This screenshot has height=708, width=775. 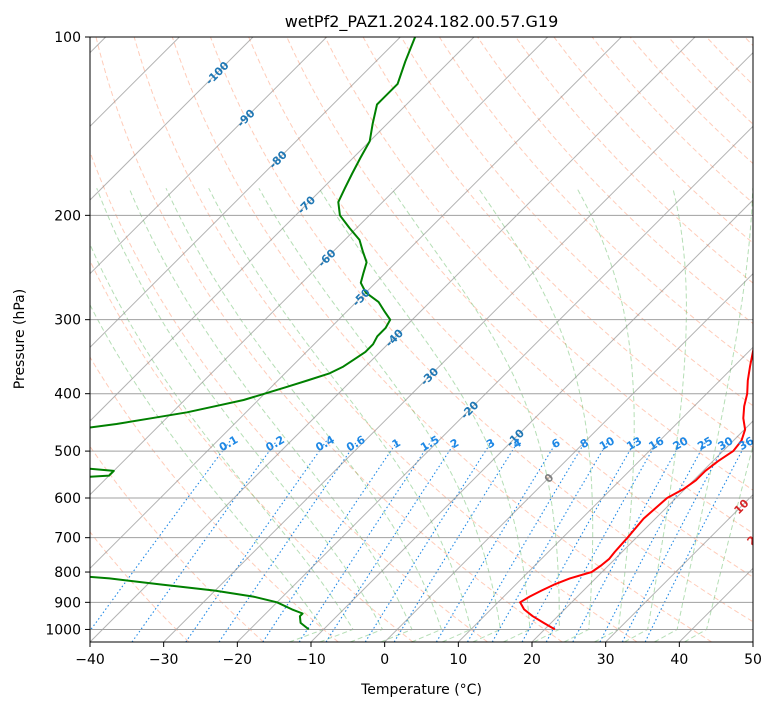 I want to click on y-axis-label: Pressure (hPa), so click(x=20, y=339).